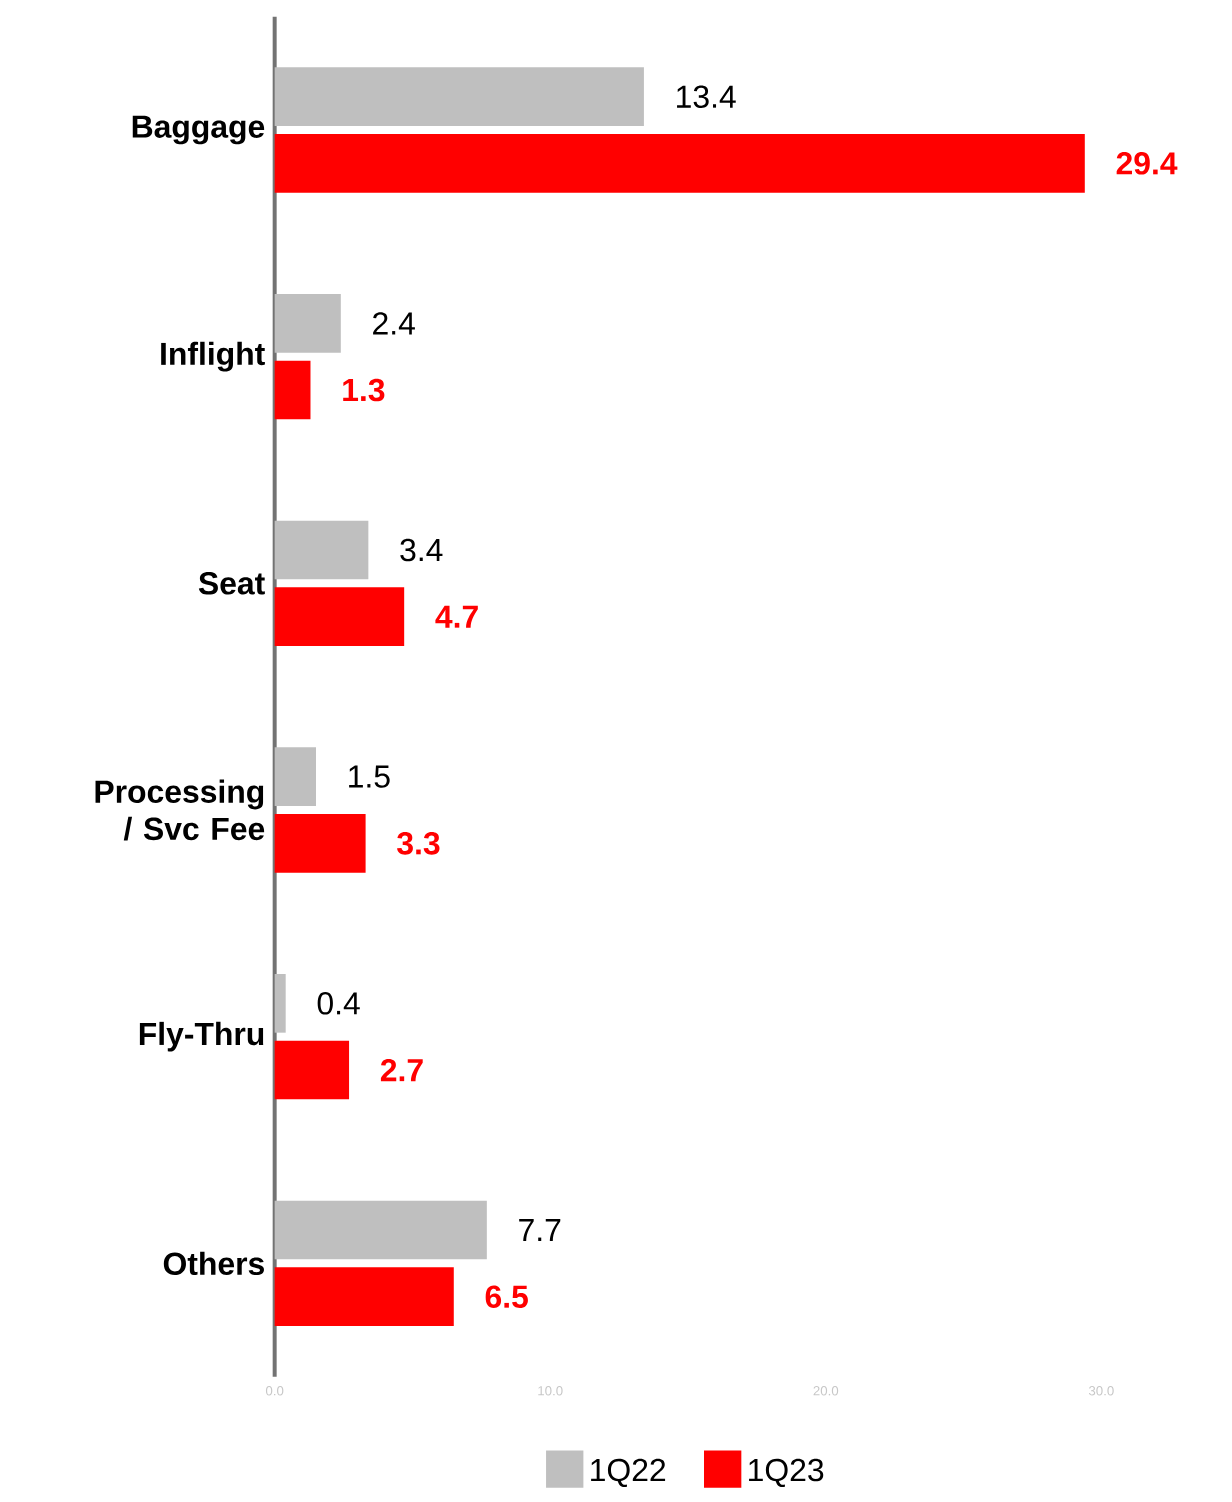  I want to click on data-label: 7.7, so click(540, 1230).